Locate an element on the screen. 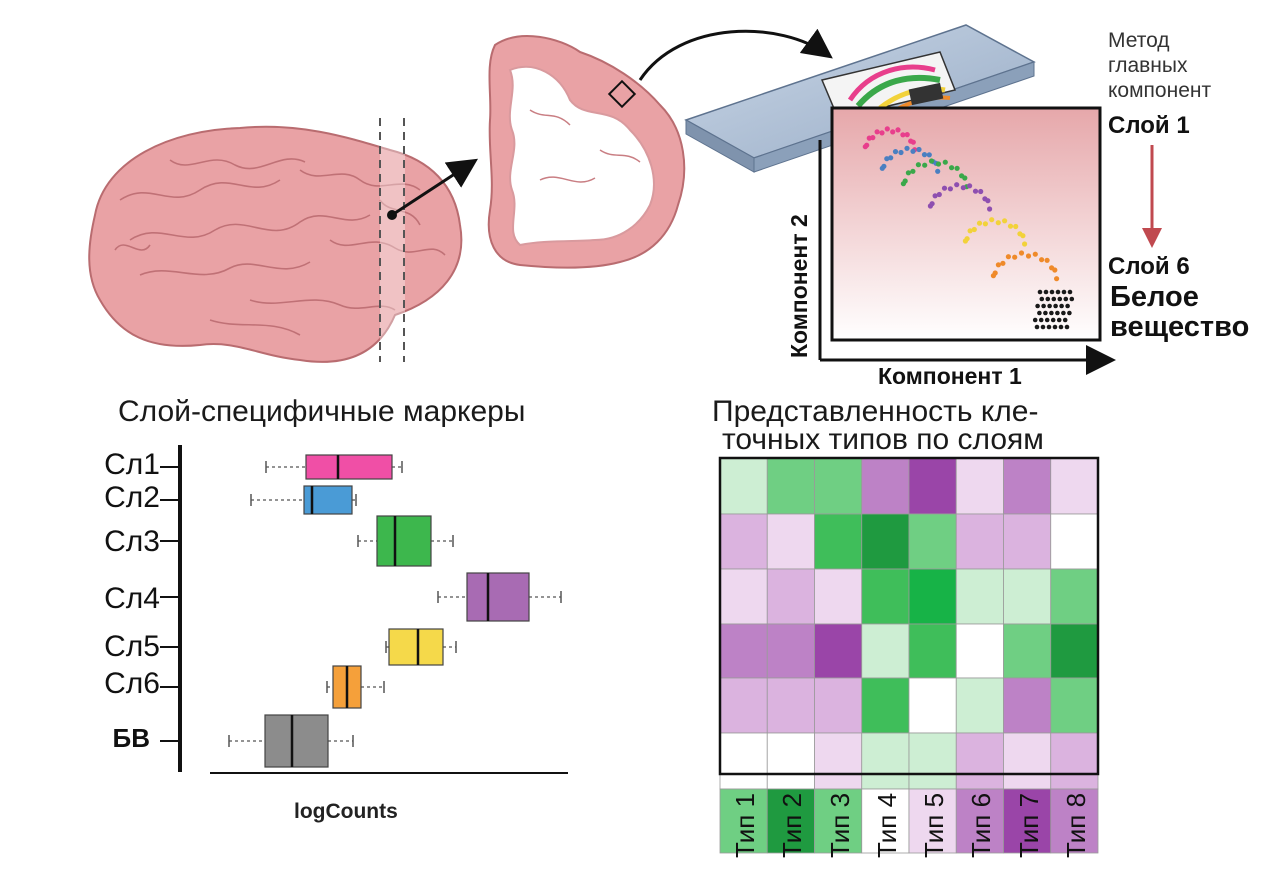 Image resolution: width=1280 pixels, height=870 pixels. heatmap-title-line1: Представленность кле- is located at coordinates (875, 411).